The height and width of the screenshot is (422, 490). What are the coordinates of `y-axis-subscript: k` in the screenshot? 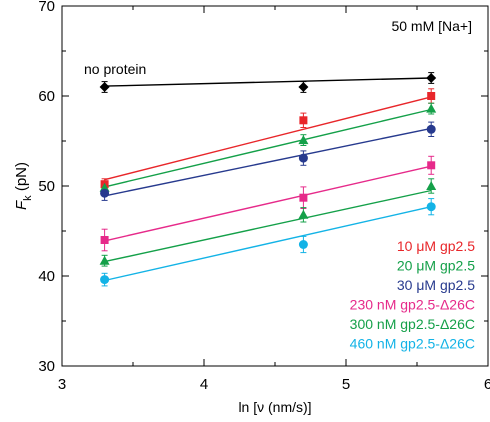 It's located at (28, 198).